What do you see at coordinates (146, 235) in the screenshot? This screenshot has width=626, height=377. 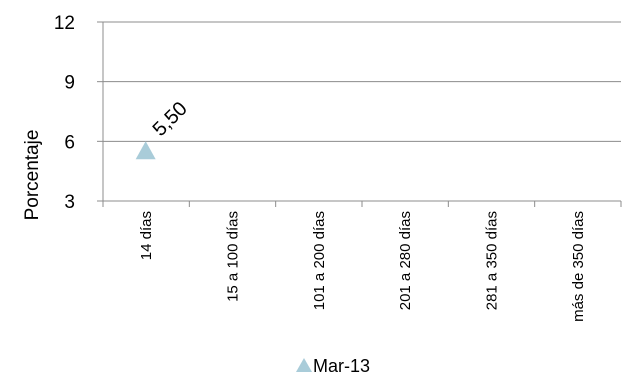 I see `x-tick-label: 14 días` at bounding box center [146, 235].